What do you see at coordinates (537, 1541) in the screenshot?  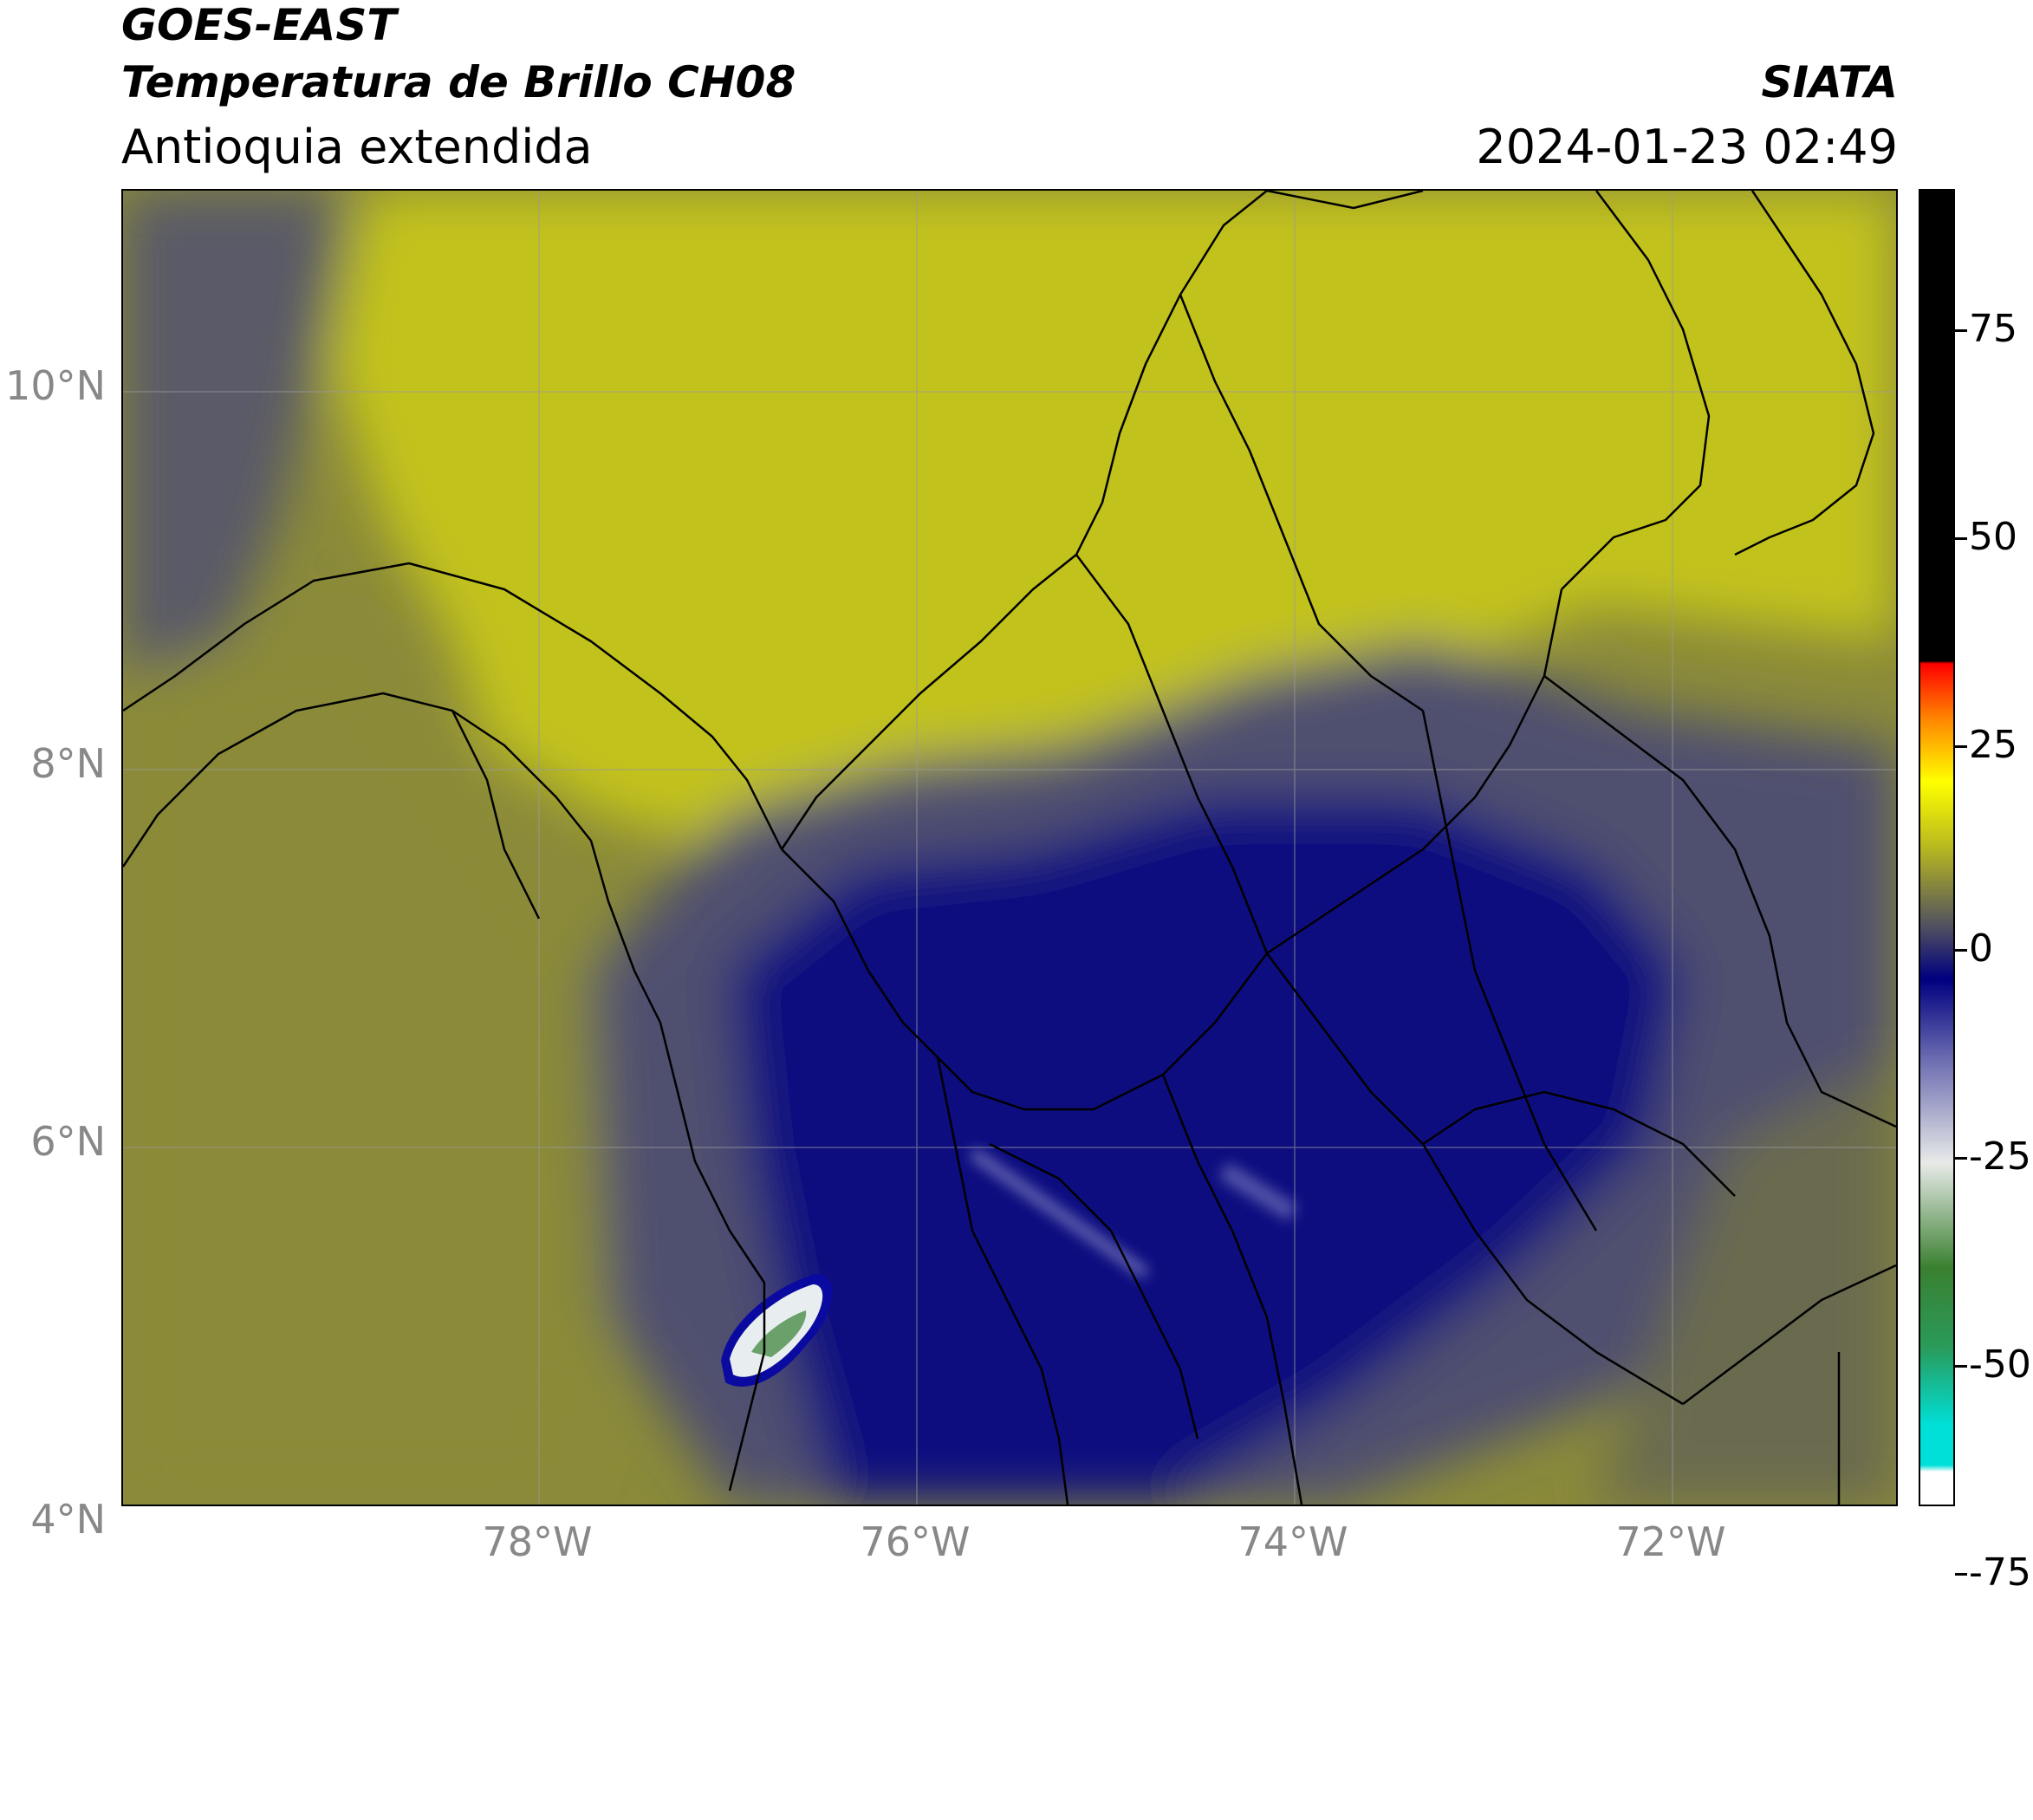 I see `lon-label-78w: 78°W` at bounding box center [537, 1541].